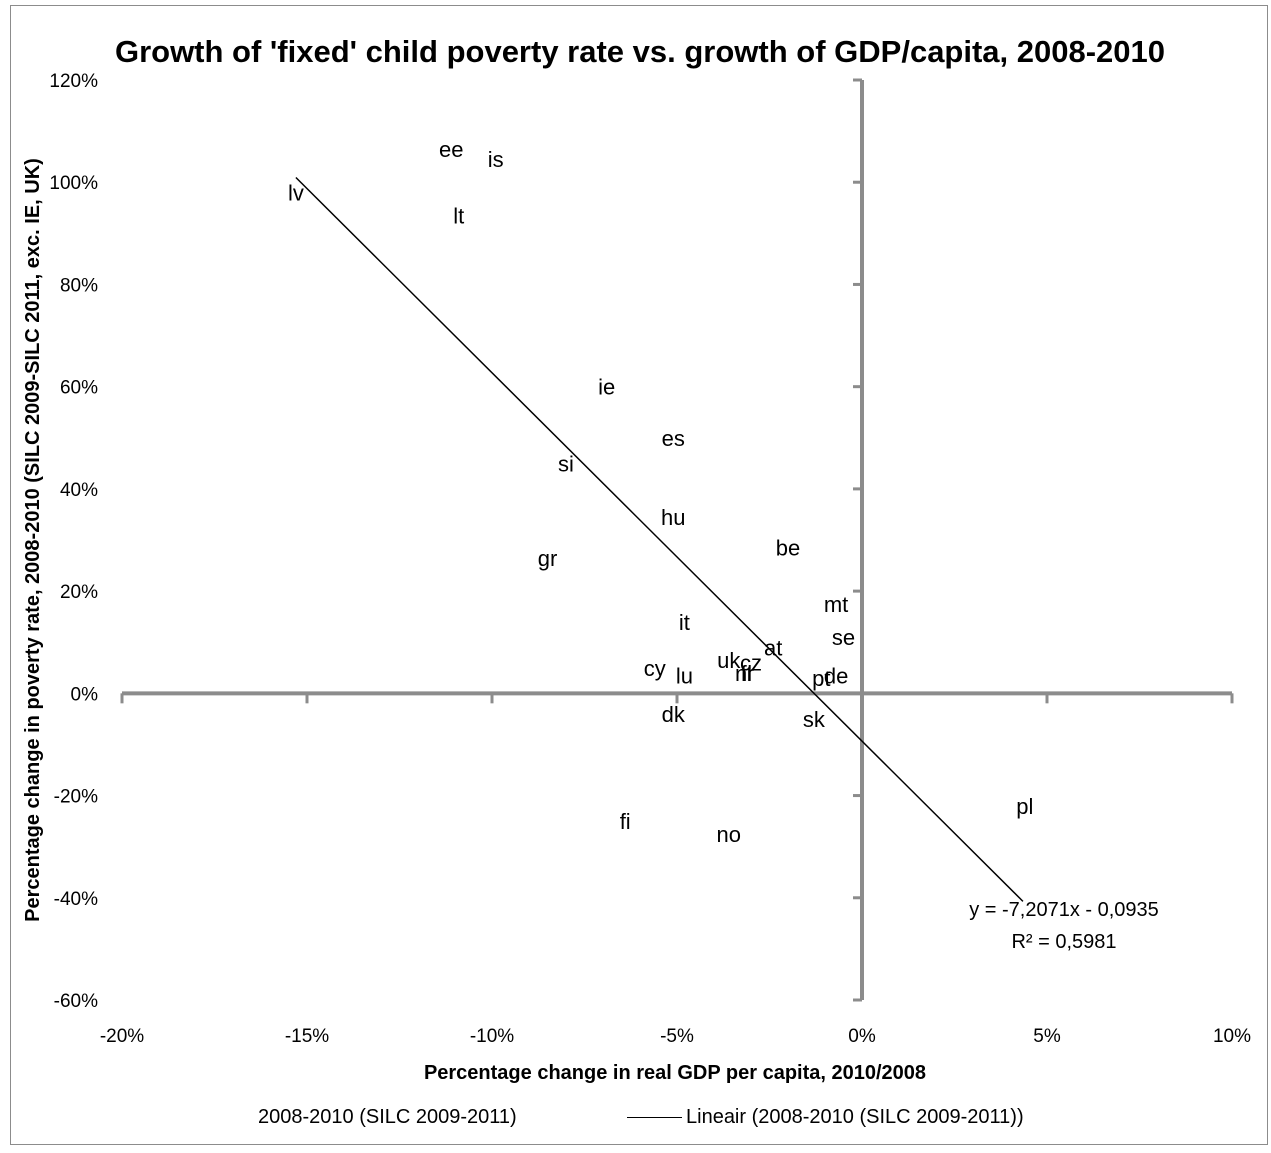 The width and height of the screenshot is (1271, 1153). I want to click on legend-line-swatch, so click(654, 1118).